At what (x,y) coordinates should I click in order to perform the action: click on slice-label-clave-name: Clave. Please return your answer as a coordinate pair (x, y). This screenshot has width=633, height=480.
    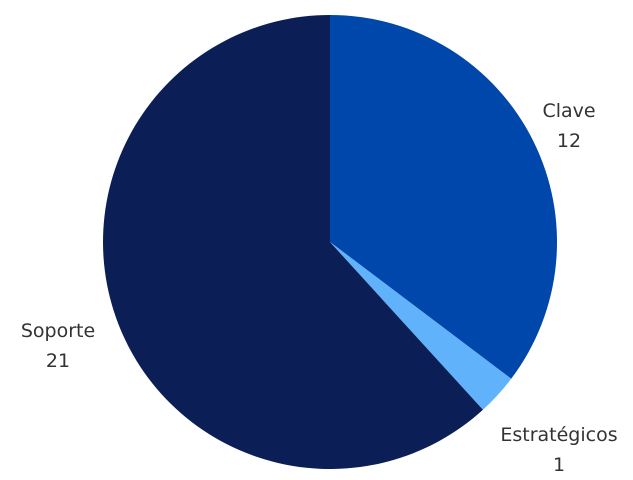
    Looking at the image, I should click on (569, 111).